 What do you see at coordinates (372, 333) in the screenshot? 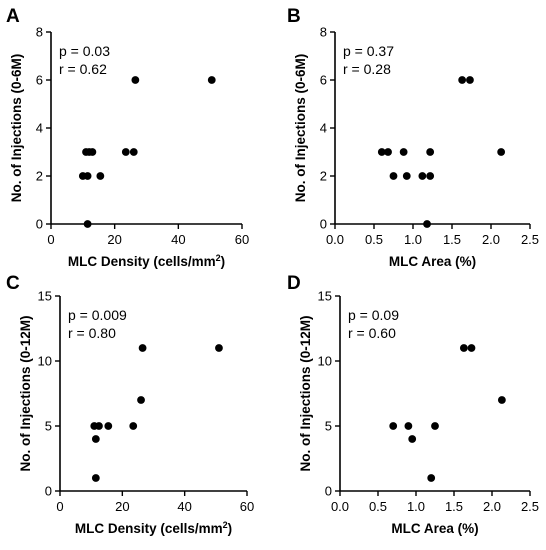
I see `stat-annotation: r = 0.60` at bounding box center [372, 333].